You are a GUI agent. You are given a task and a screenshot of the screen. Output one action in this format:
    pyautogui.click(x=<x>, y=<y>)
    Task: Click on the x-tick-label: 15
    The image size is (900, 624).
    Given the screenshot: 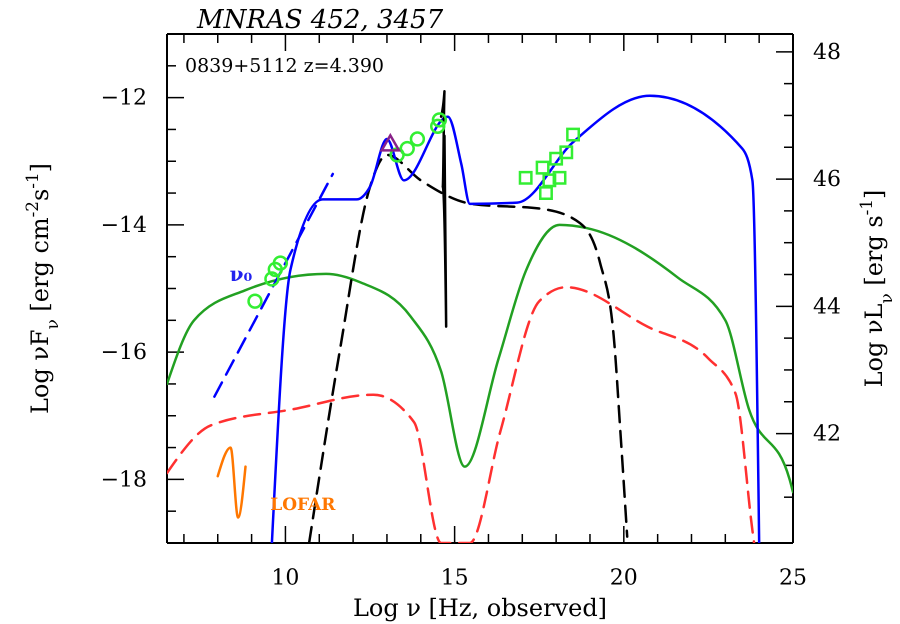 What is the action you would take?
    pyautogui.click(x=454, y=578)
    